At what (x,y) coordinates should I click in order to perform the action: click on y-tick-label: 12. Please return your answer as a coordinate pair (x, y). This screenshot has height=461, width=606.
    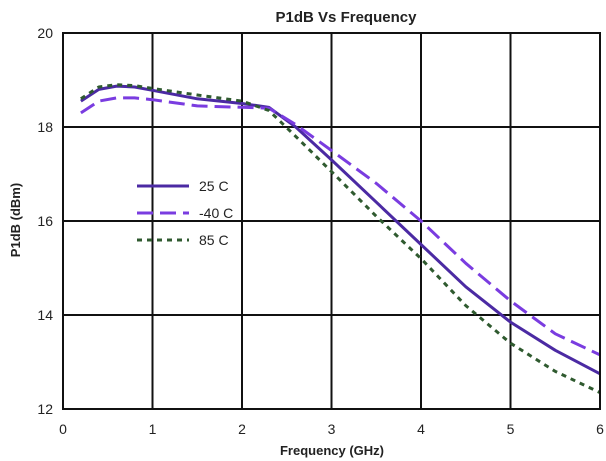
    Looking at the image, I should click on (45, 409).